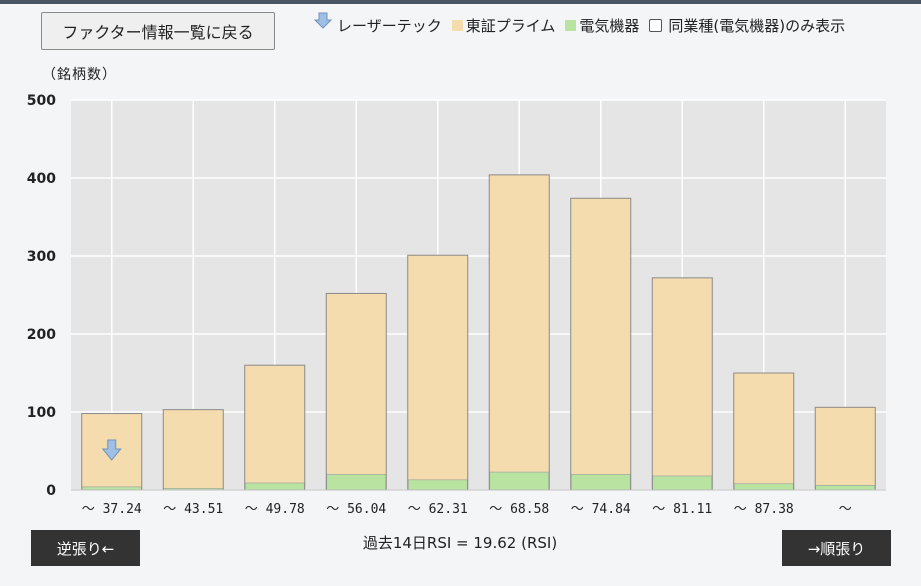  What do you see at coordinates (457, 25) in the screenshot?
I see `legend-swatch-market` at bounding box center [457, 25].